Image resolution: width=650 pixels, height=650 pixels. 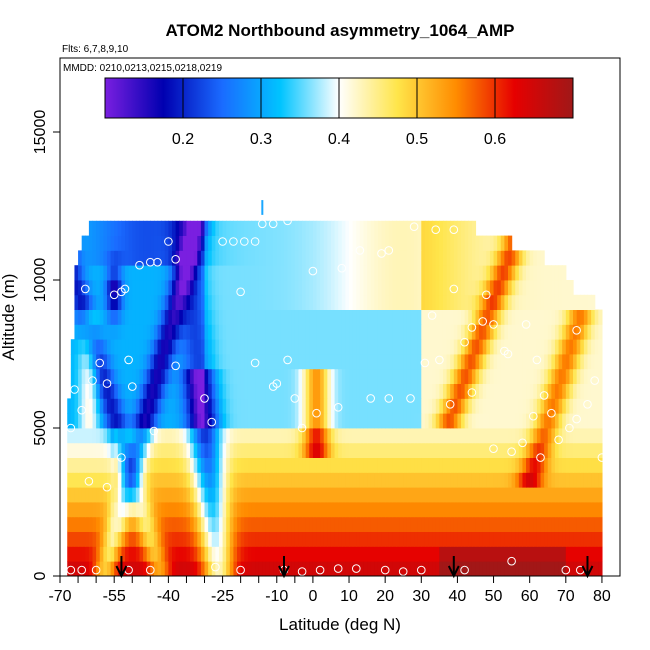 I want to click on x-tick-label: 30, so click(x=421, y=596).